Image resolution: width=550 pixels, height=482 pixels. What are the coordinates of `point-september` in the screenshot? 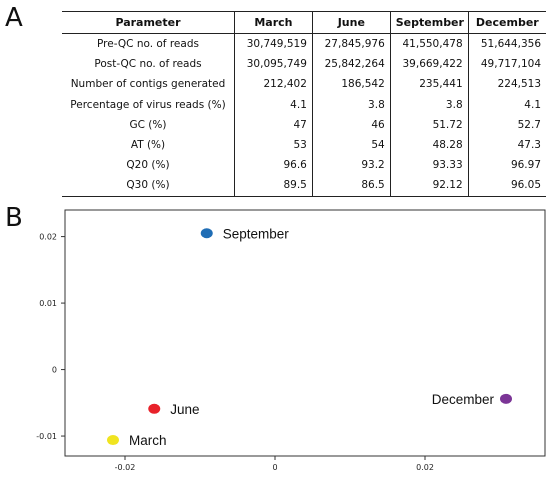 It's located at (206, 233).